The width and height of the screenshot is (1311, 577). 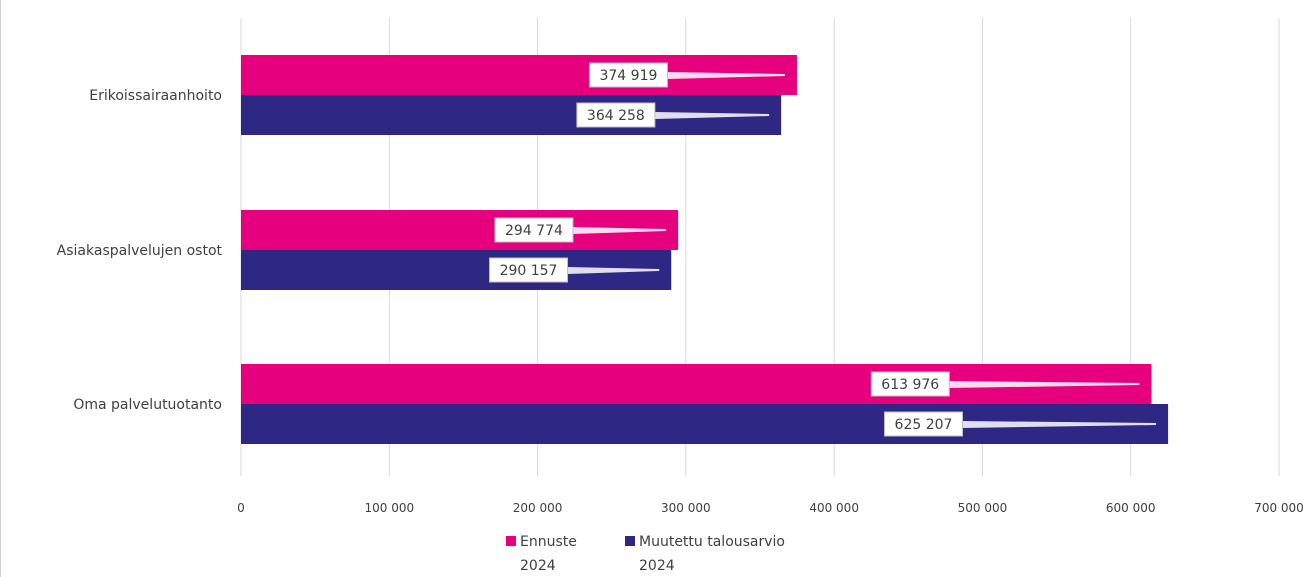 What do you see at coordinates (538, 508) in the screenshot?
I see `x-tick-label-2: 200 000` at bounding box center [538, 508].